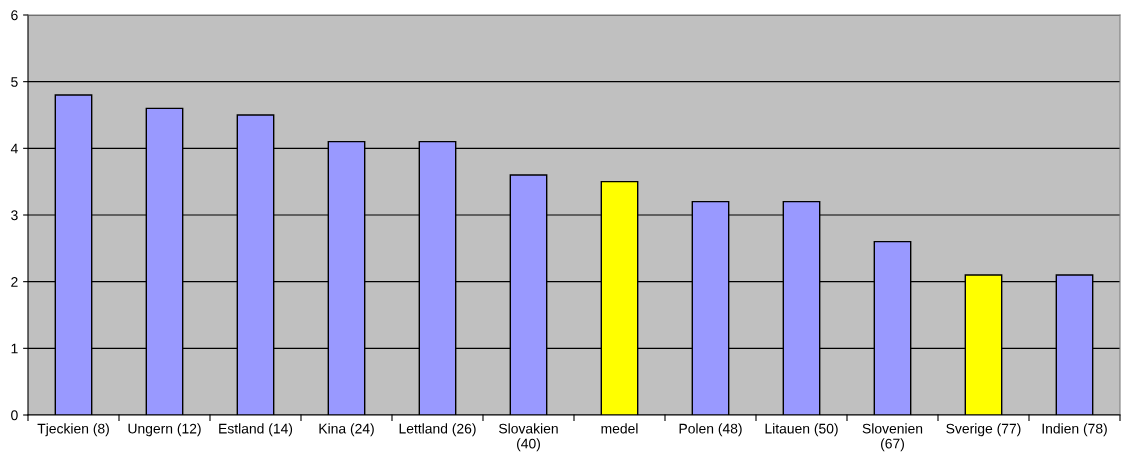 Image resolution: width=1123 pixels, height=470 pixels. I want to click on x-tick-label: Kina (24), so click(346, 430).